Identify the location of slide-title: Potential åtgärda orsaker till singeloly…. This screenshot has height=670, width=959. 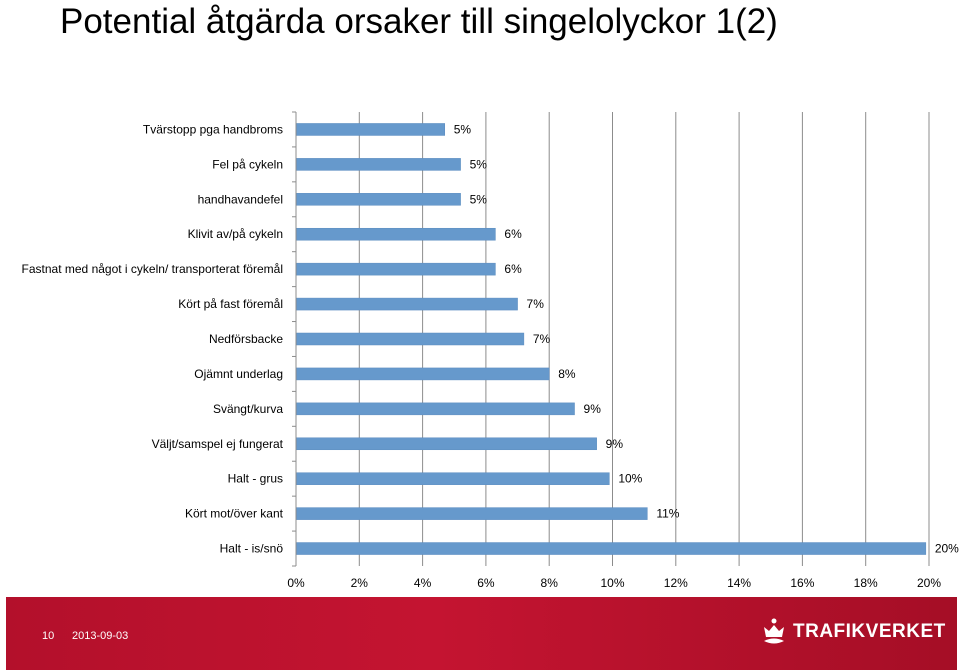
(419, 21).